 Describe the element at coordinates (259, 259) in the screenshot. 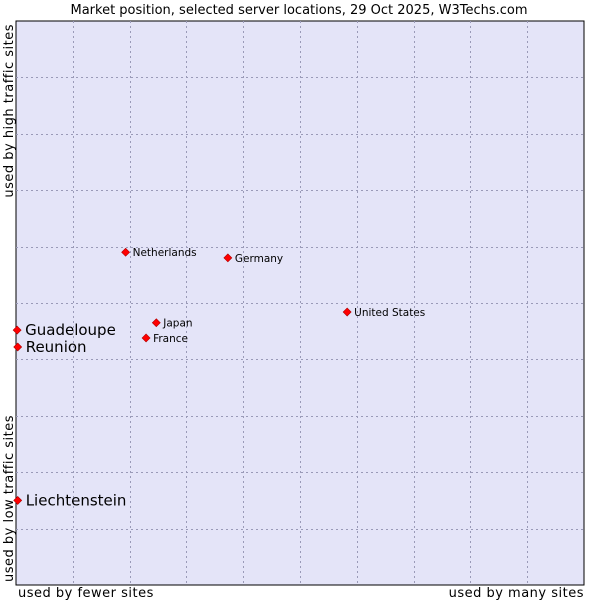

I see `point-label: Germany` at that location.